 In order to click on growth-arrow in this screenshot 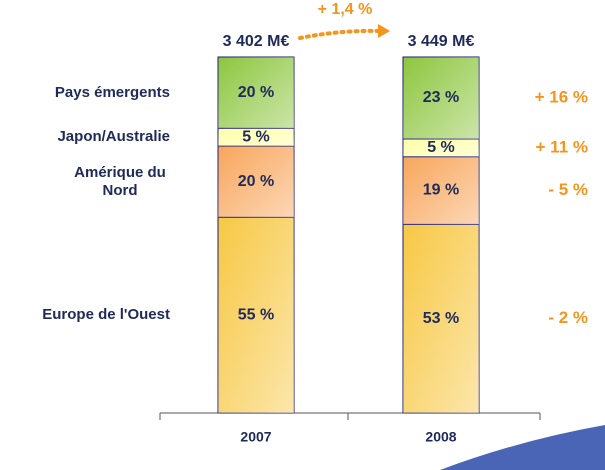, I will do `click(340, 34)`.